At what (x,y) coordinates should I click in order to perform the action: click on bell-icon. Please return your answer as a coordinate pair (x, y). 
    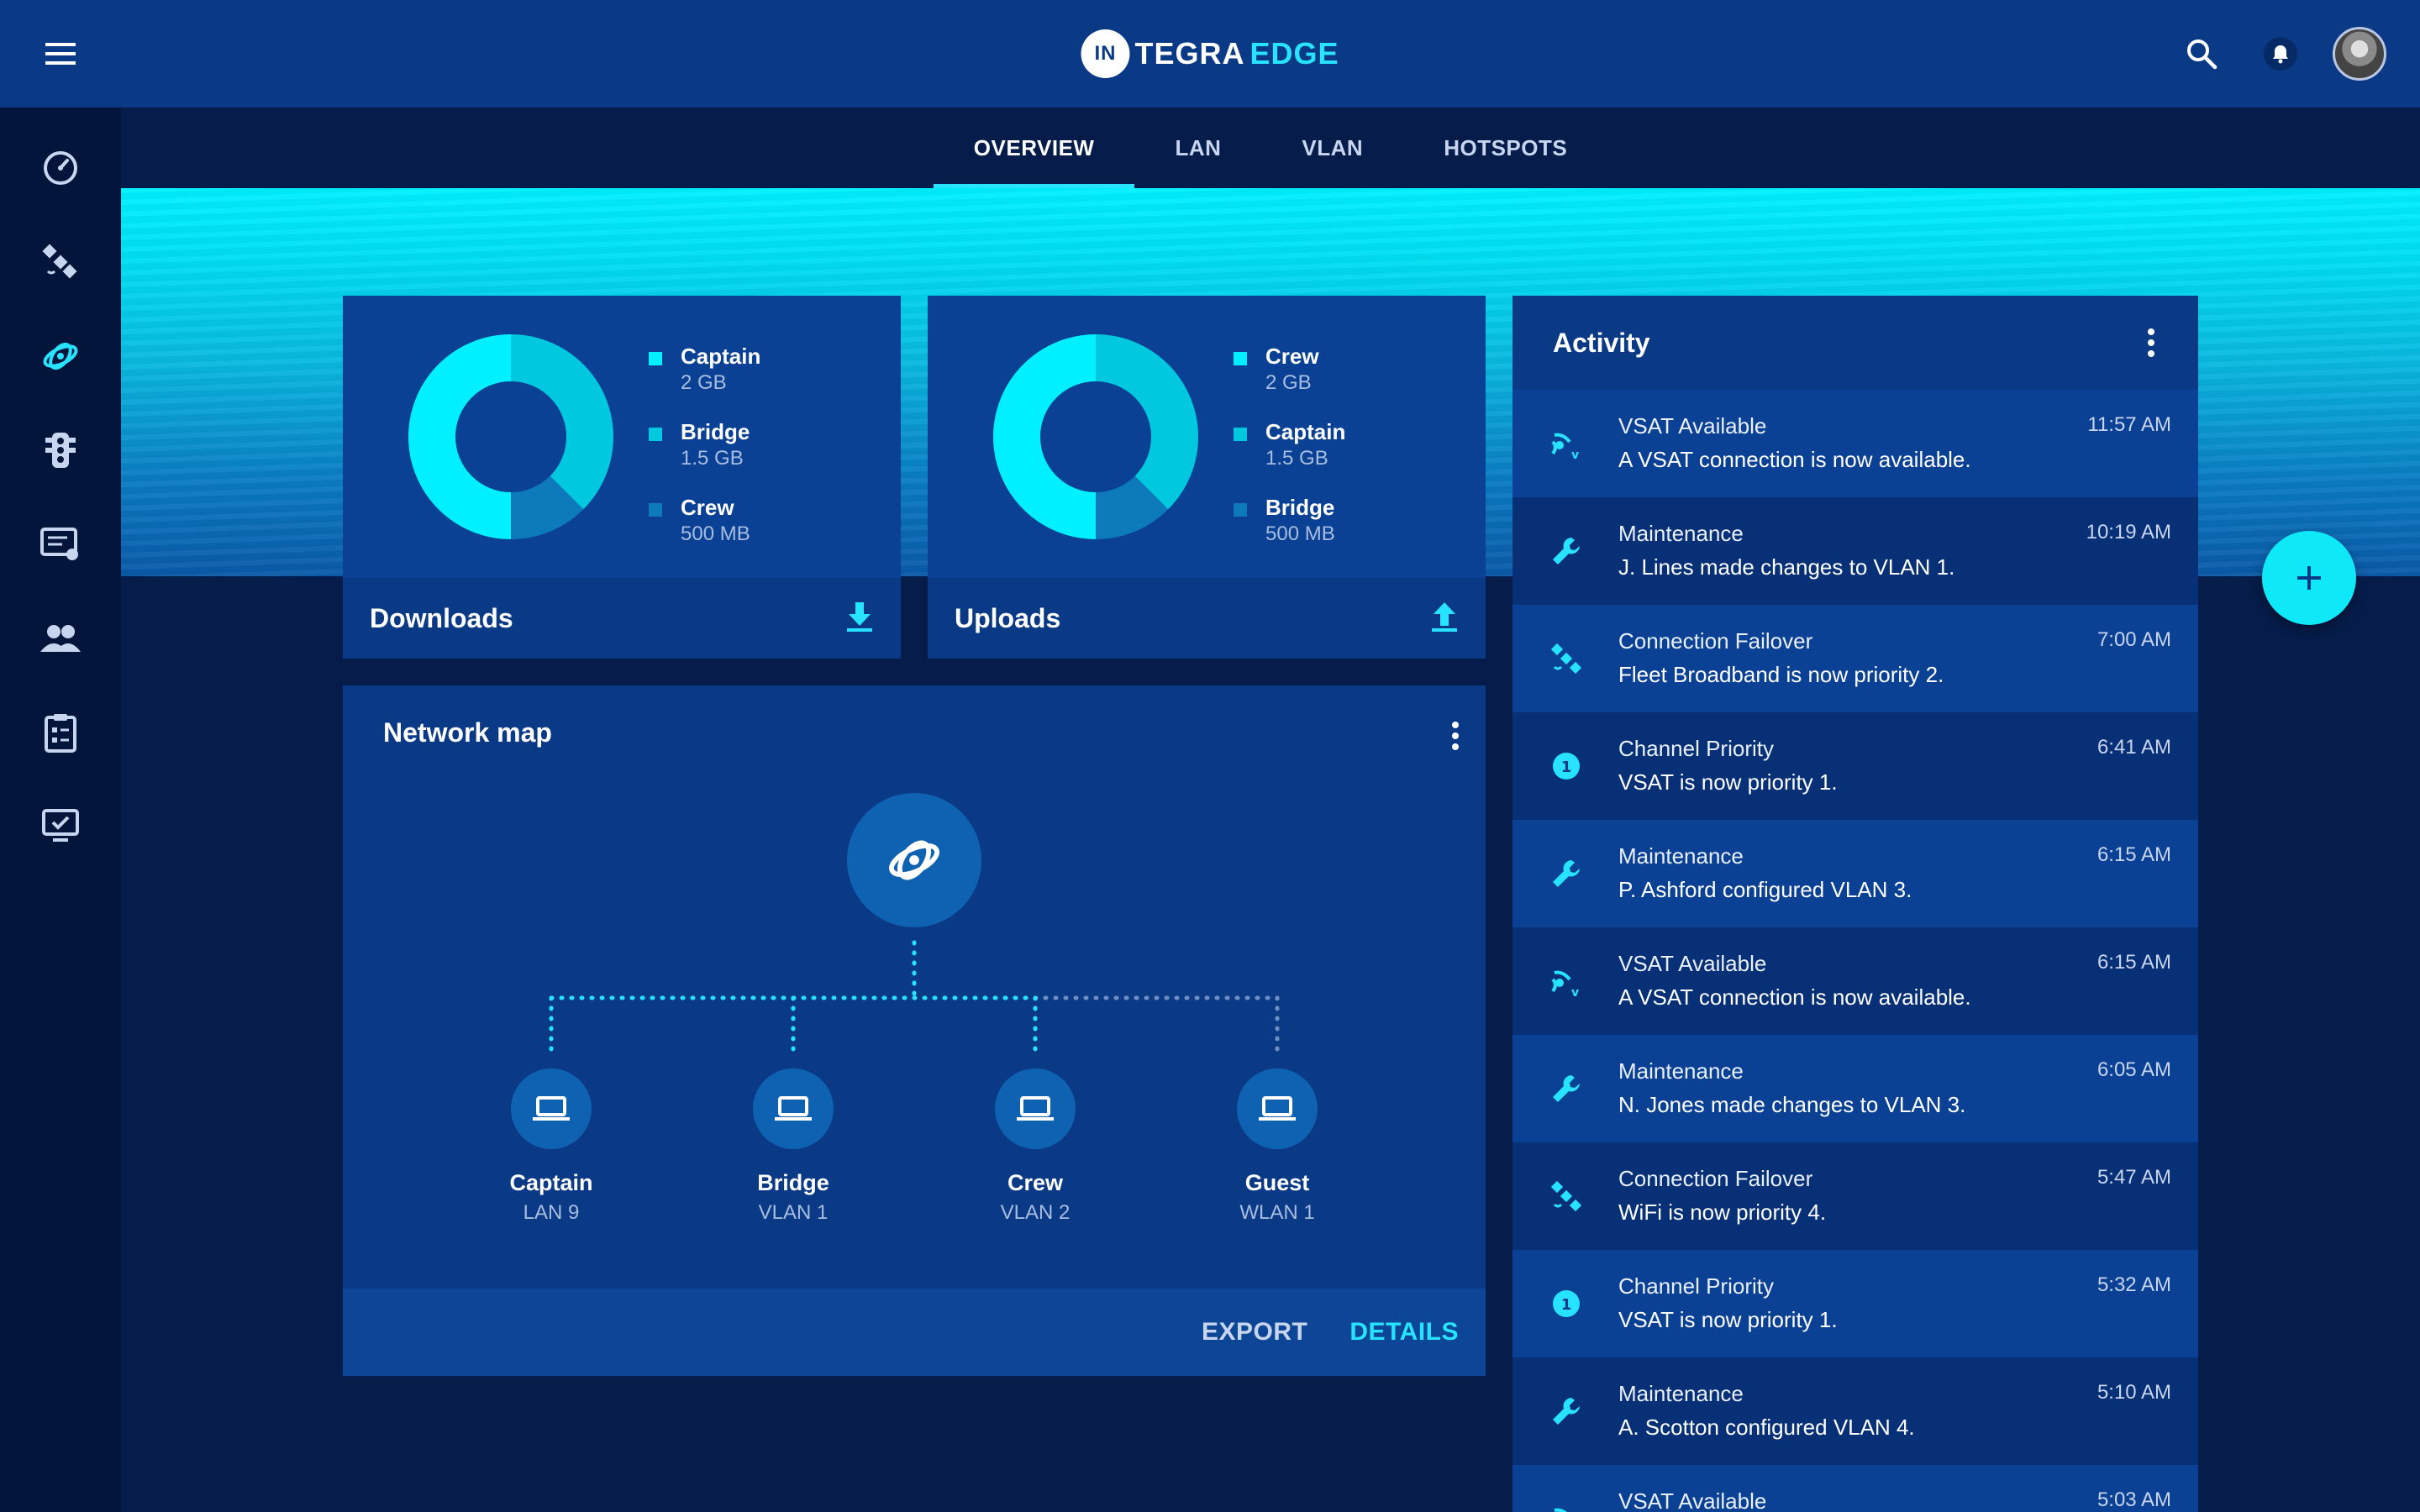
    Looking at the image, I should click on (2280, 54).